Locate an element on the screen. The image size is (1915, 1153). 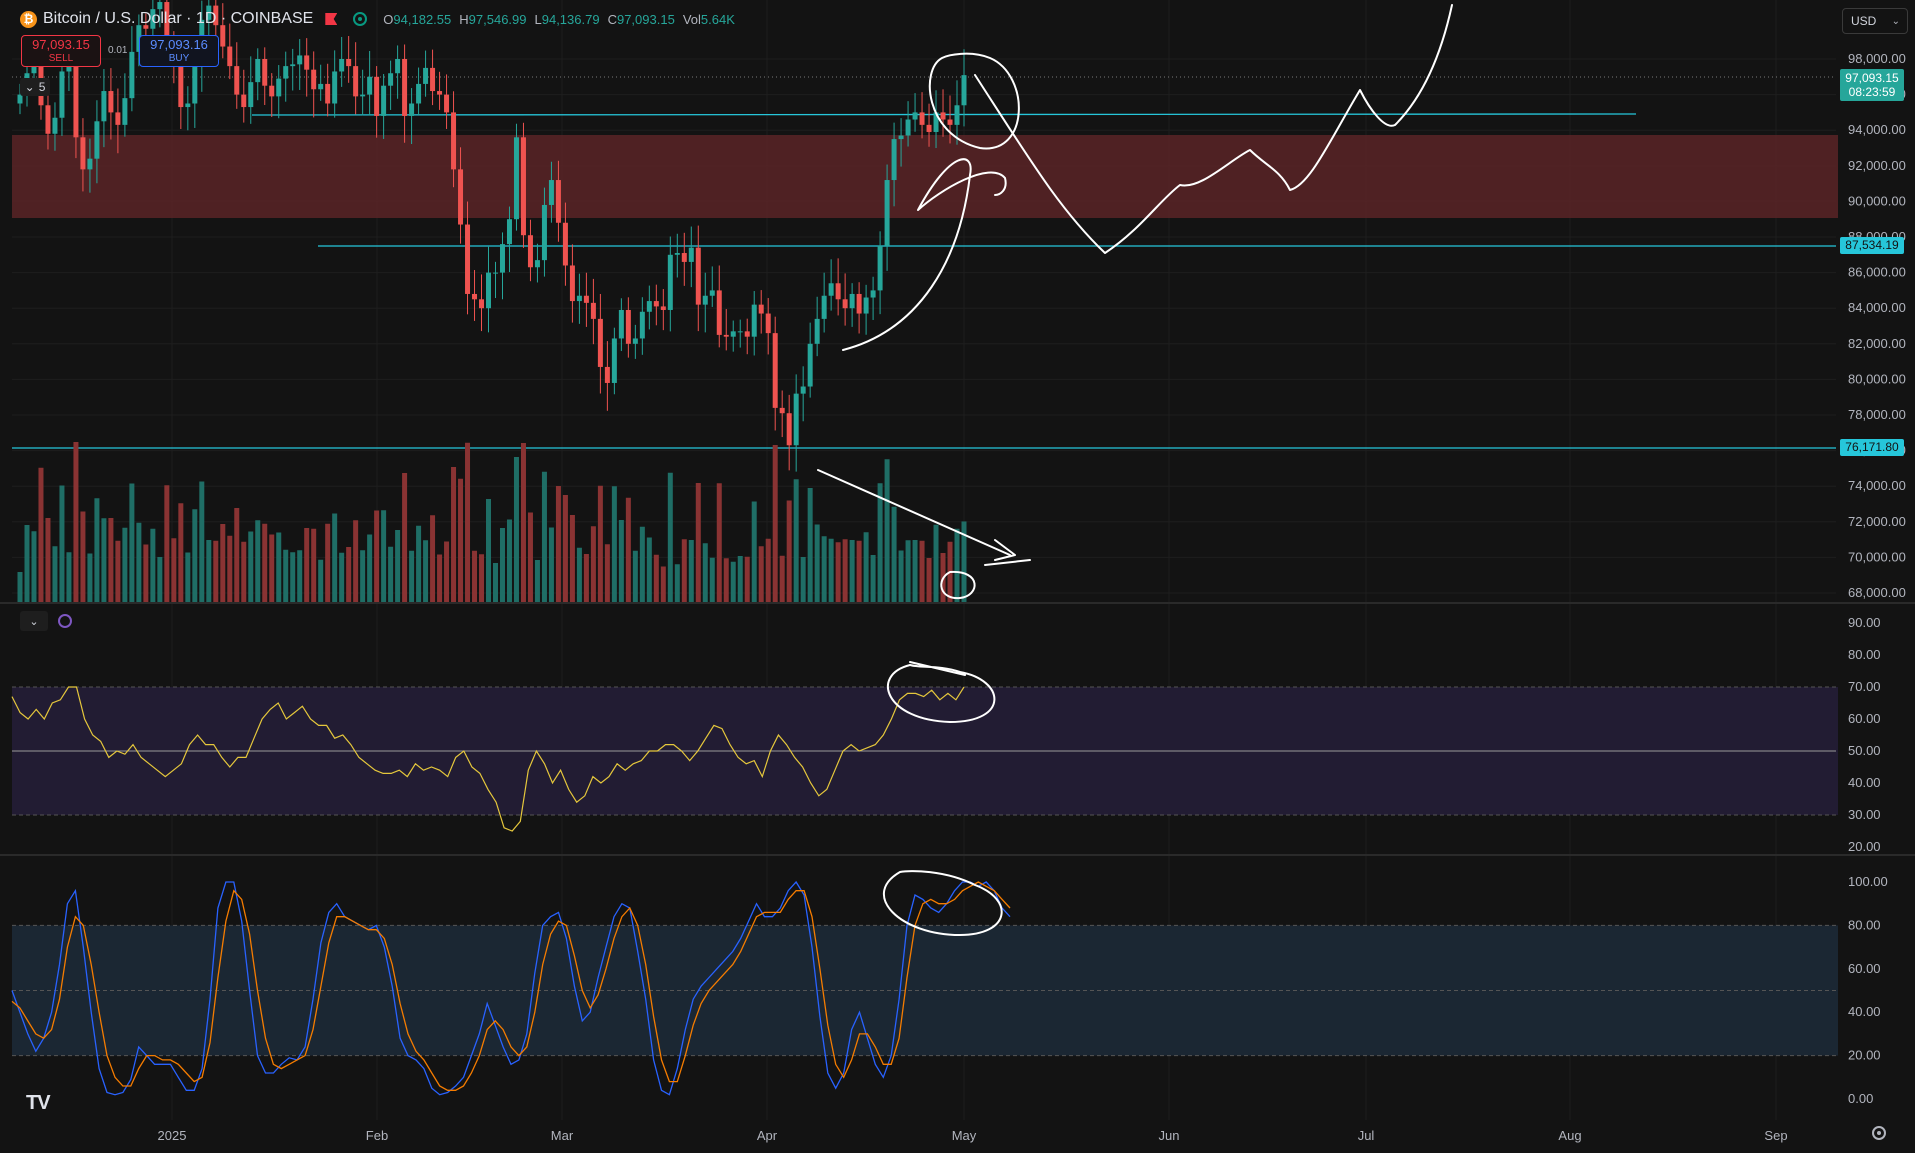
rsi-tick-label: 90.00 is located at coordinates (1864, 622).